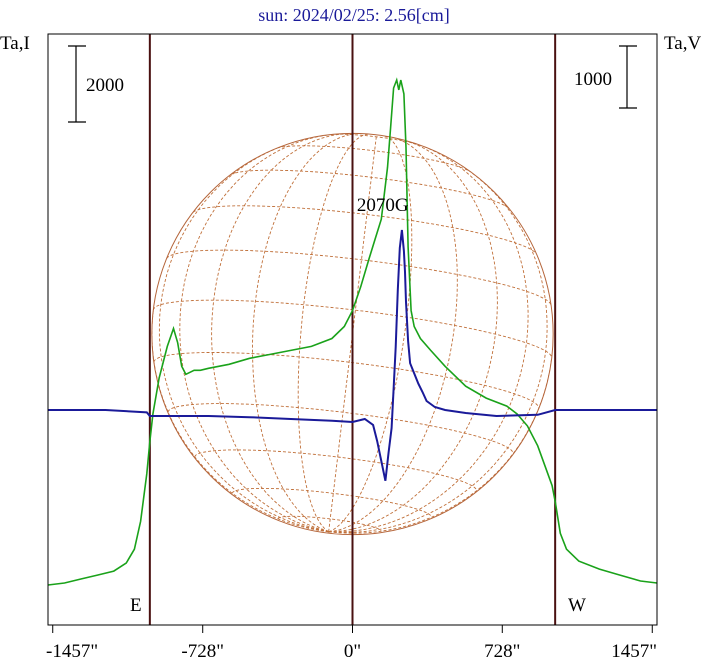 The image size is (708, 662). Describe the element at coordinates (502, 651) in the screenshot. I see `x-tick-label: 728"` at that location.